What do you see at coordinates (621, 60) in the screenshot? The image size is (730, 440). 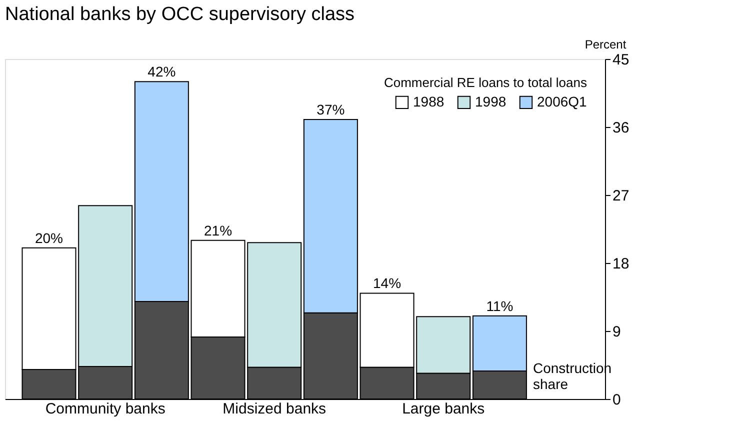 I see `y-tick-label: 45` at bounding box center [621, 60].